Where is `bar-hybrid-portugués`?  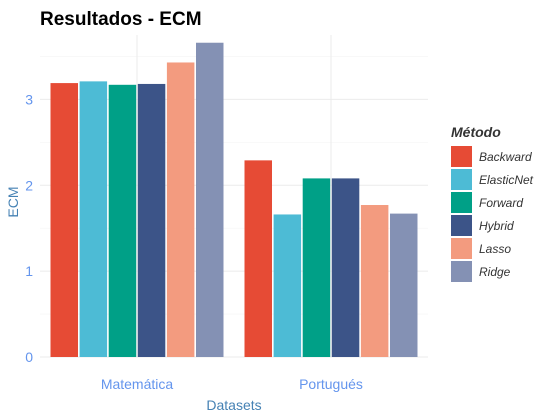
bar-hybrid-portugués is located at coordinates (345, 267).